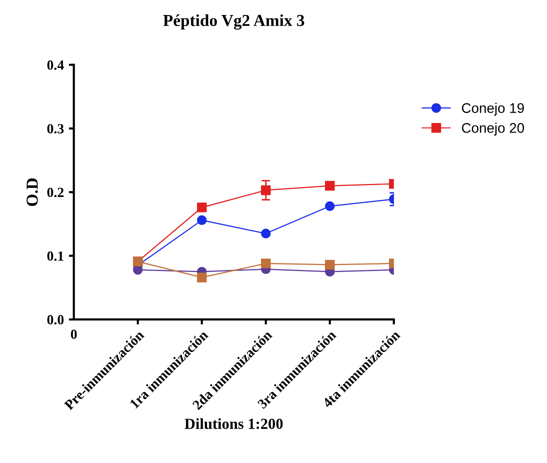  I want to click on legend-label: Conejo 20, so click(493, 129).